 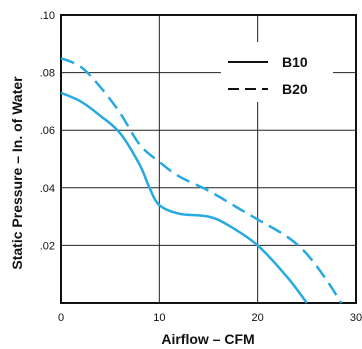 What do you see at coordinates (47, 131) in the screenshot?
I see `y-tick-label: .06` at bounding box center [47, 131].